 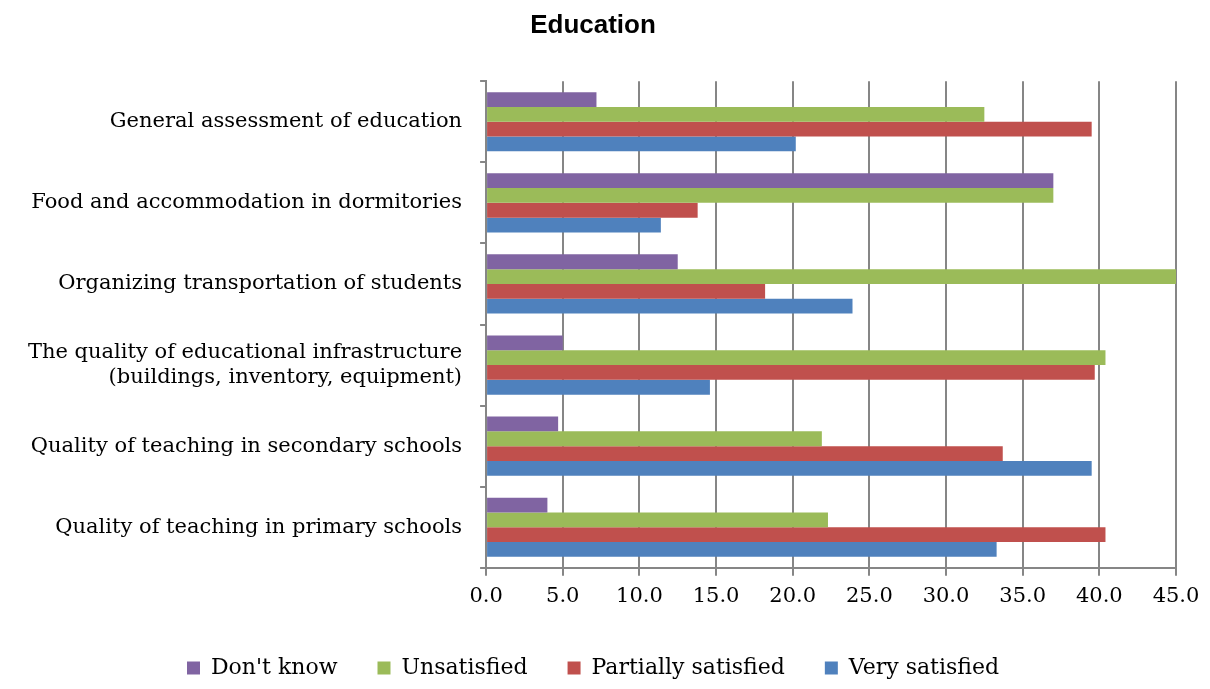 I want to click on y-tick-label: Organizing transportation of students, so click(x=260, y=282).